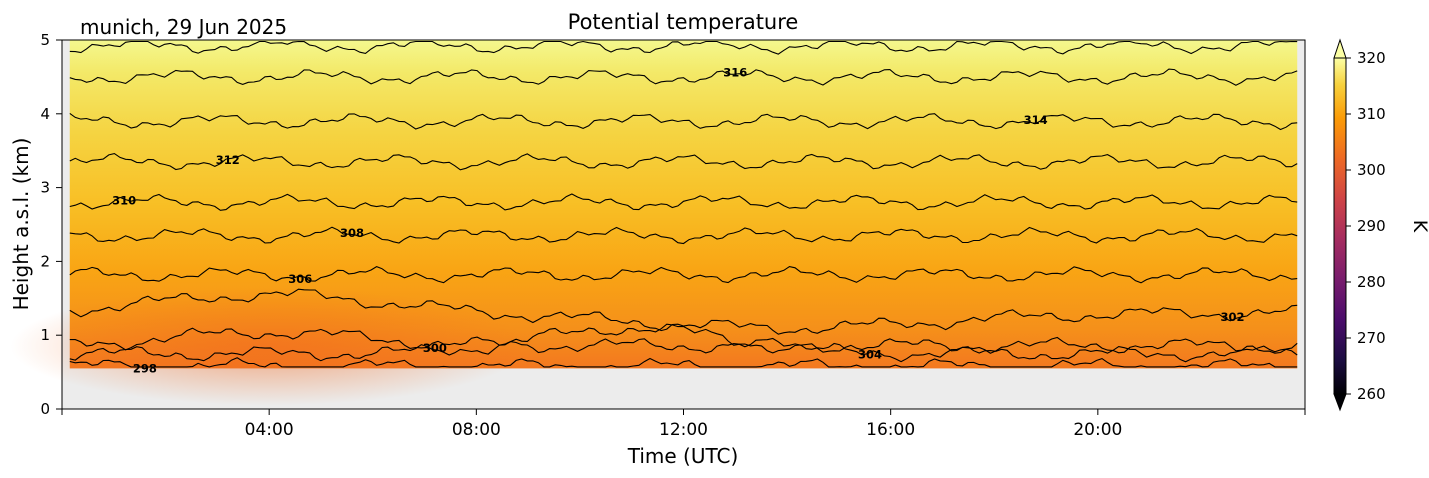  I want to click on colorbar-extend-max, so click(1340, 48).